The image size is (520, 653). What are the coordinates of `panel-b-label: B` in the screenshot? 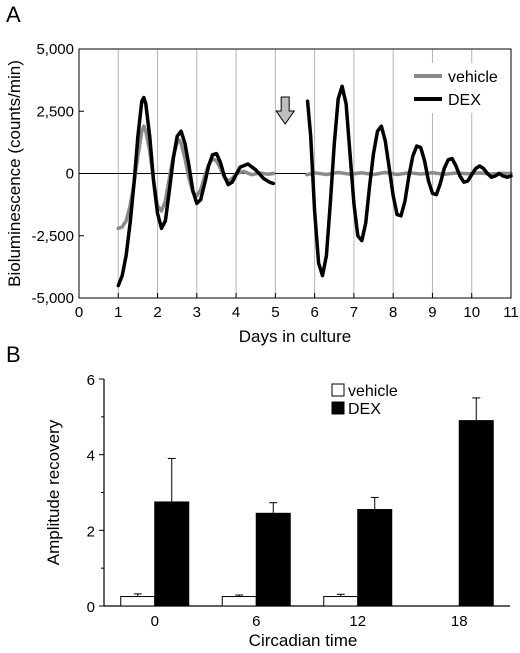 It's located at (13, 354).